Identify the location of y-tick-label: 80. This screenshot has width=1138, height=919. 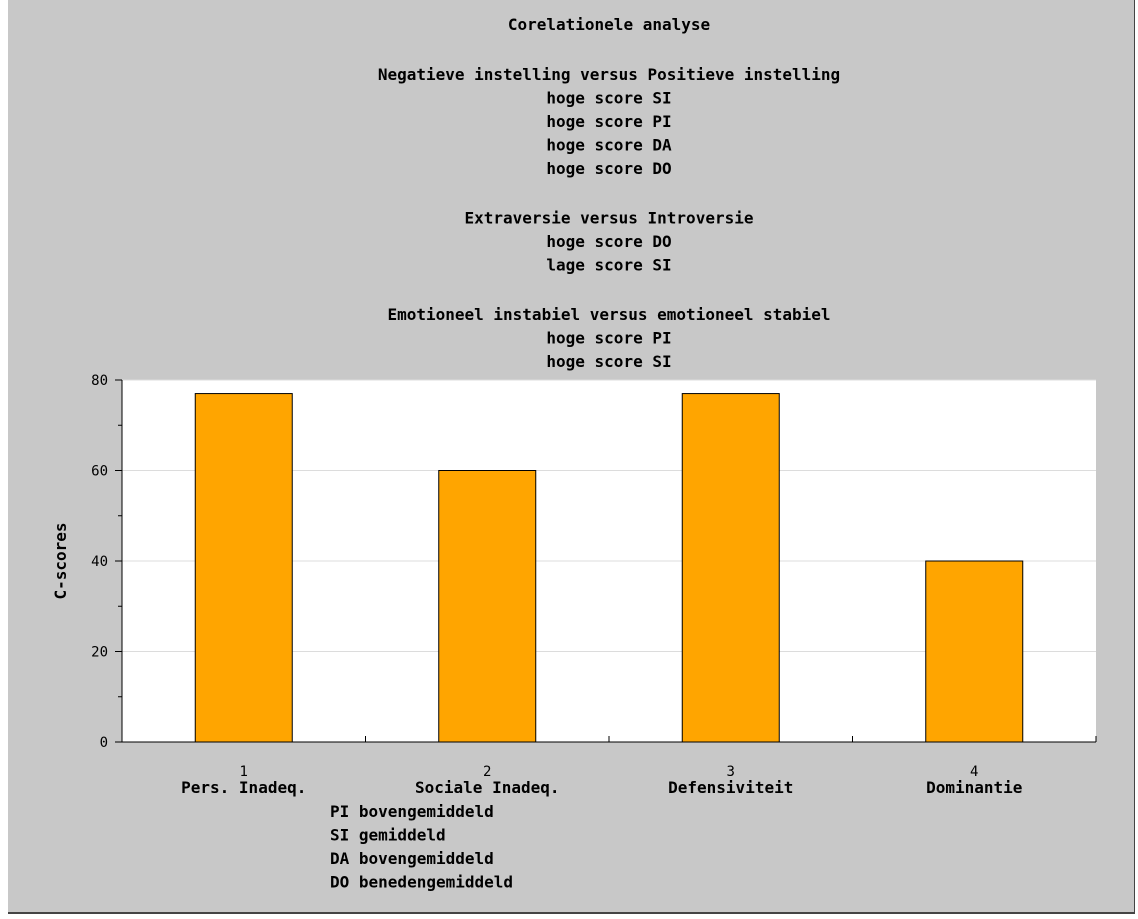
(99, 381).